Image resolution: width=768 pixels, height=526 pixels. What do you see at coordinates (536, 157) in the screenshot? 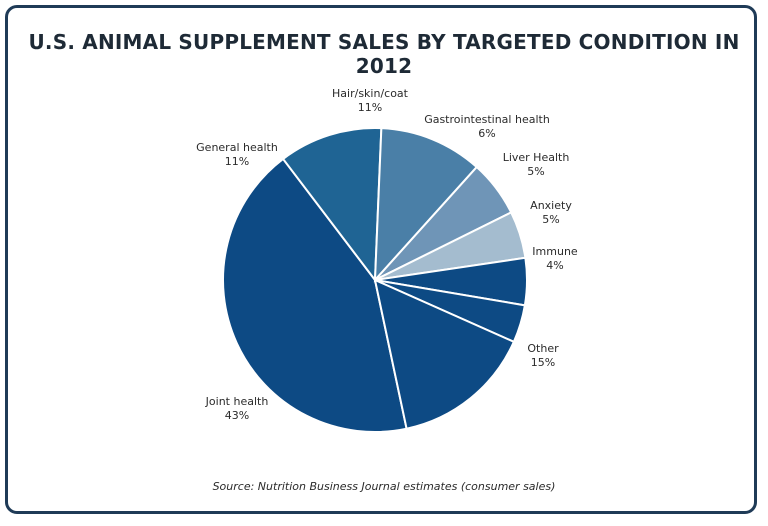
I see `slice-label: Liver Health` at bounding box center [536, 157].